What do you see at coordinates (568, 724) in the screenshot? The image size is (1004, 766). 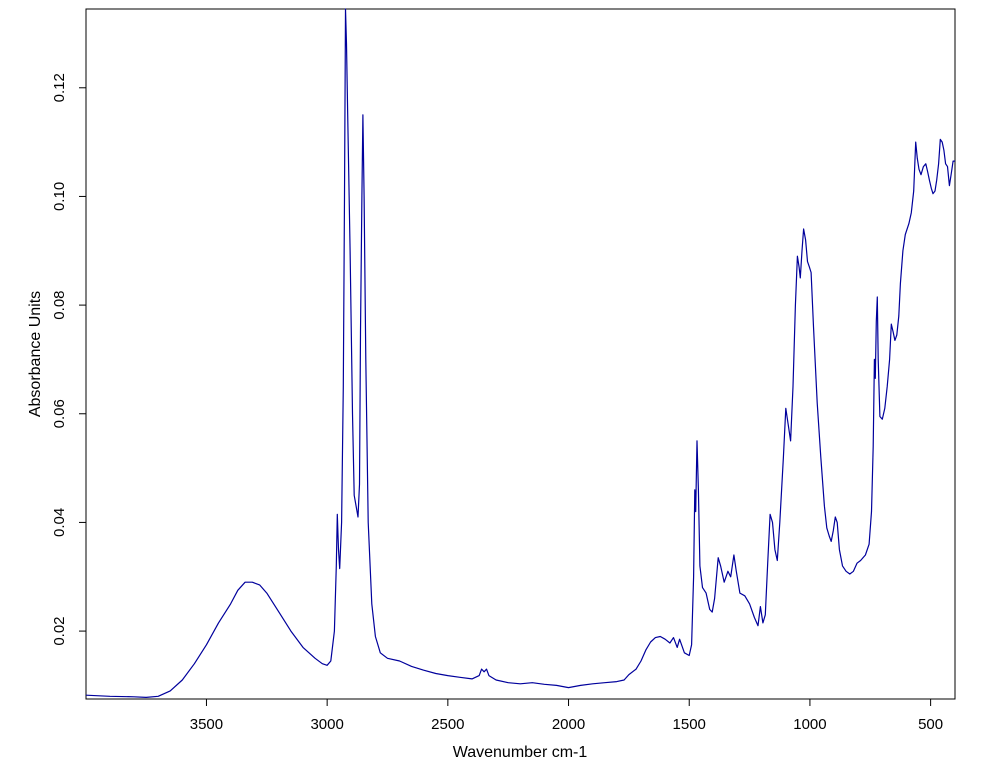 I see `x-tick-label: 2000` at bounding box center [568, 724].